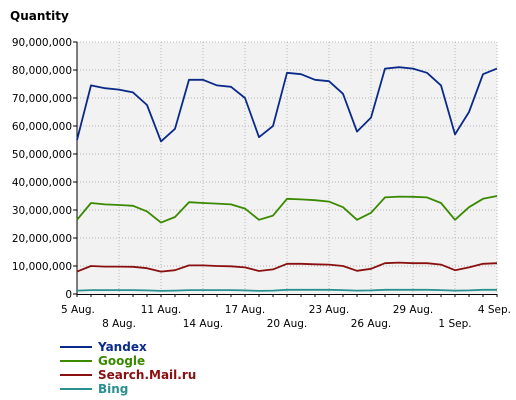 Image resolution: width=516 pixels, height=400 pixels. What do you see at coordinates (122, 347) in the screenshot?
I see `legend-label: Yandex` at bounding box center [122, 347].